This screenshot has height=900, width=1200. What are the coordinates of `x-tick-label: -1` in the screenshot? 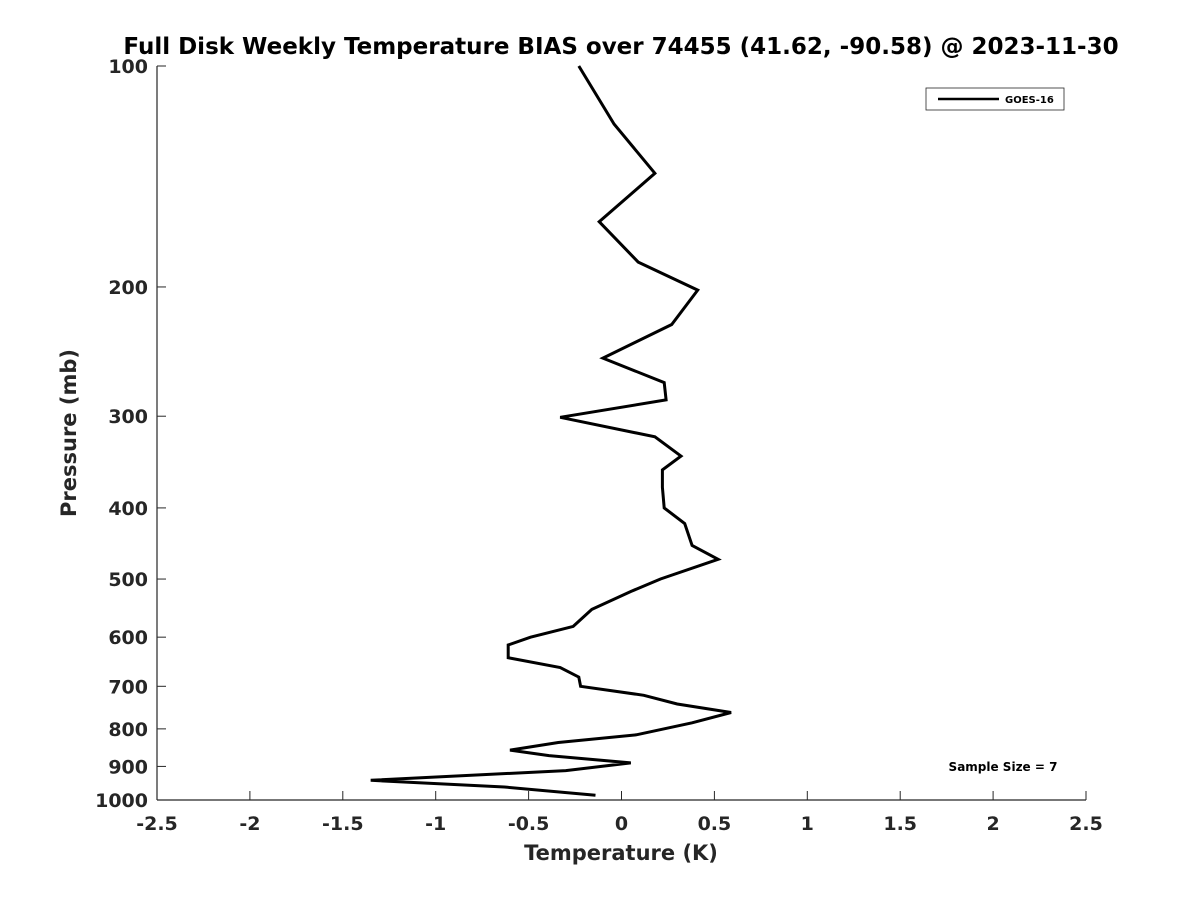 It's located at (435, 824).